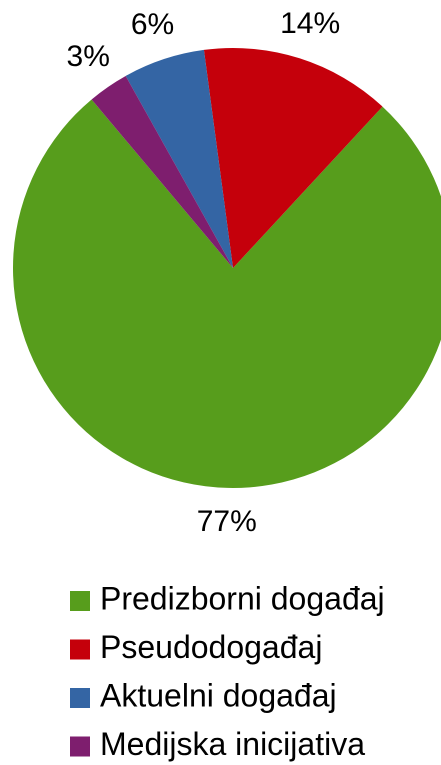 The height and width of the screenshot is (765, 441). Describe the element at coordinates (310, 23) in the screenshot. I see `data-label: 14%` at that location.